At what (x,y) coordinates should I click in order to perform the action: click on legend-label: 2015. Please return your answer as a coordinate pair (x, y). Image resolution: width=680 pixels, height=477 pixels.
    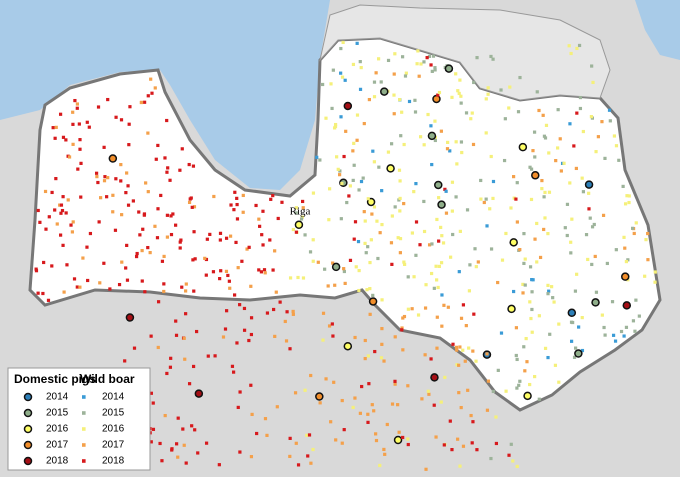
    Looking at the image, I should click on (57, 413).